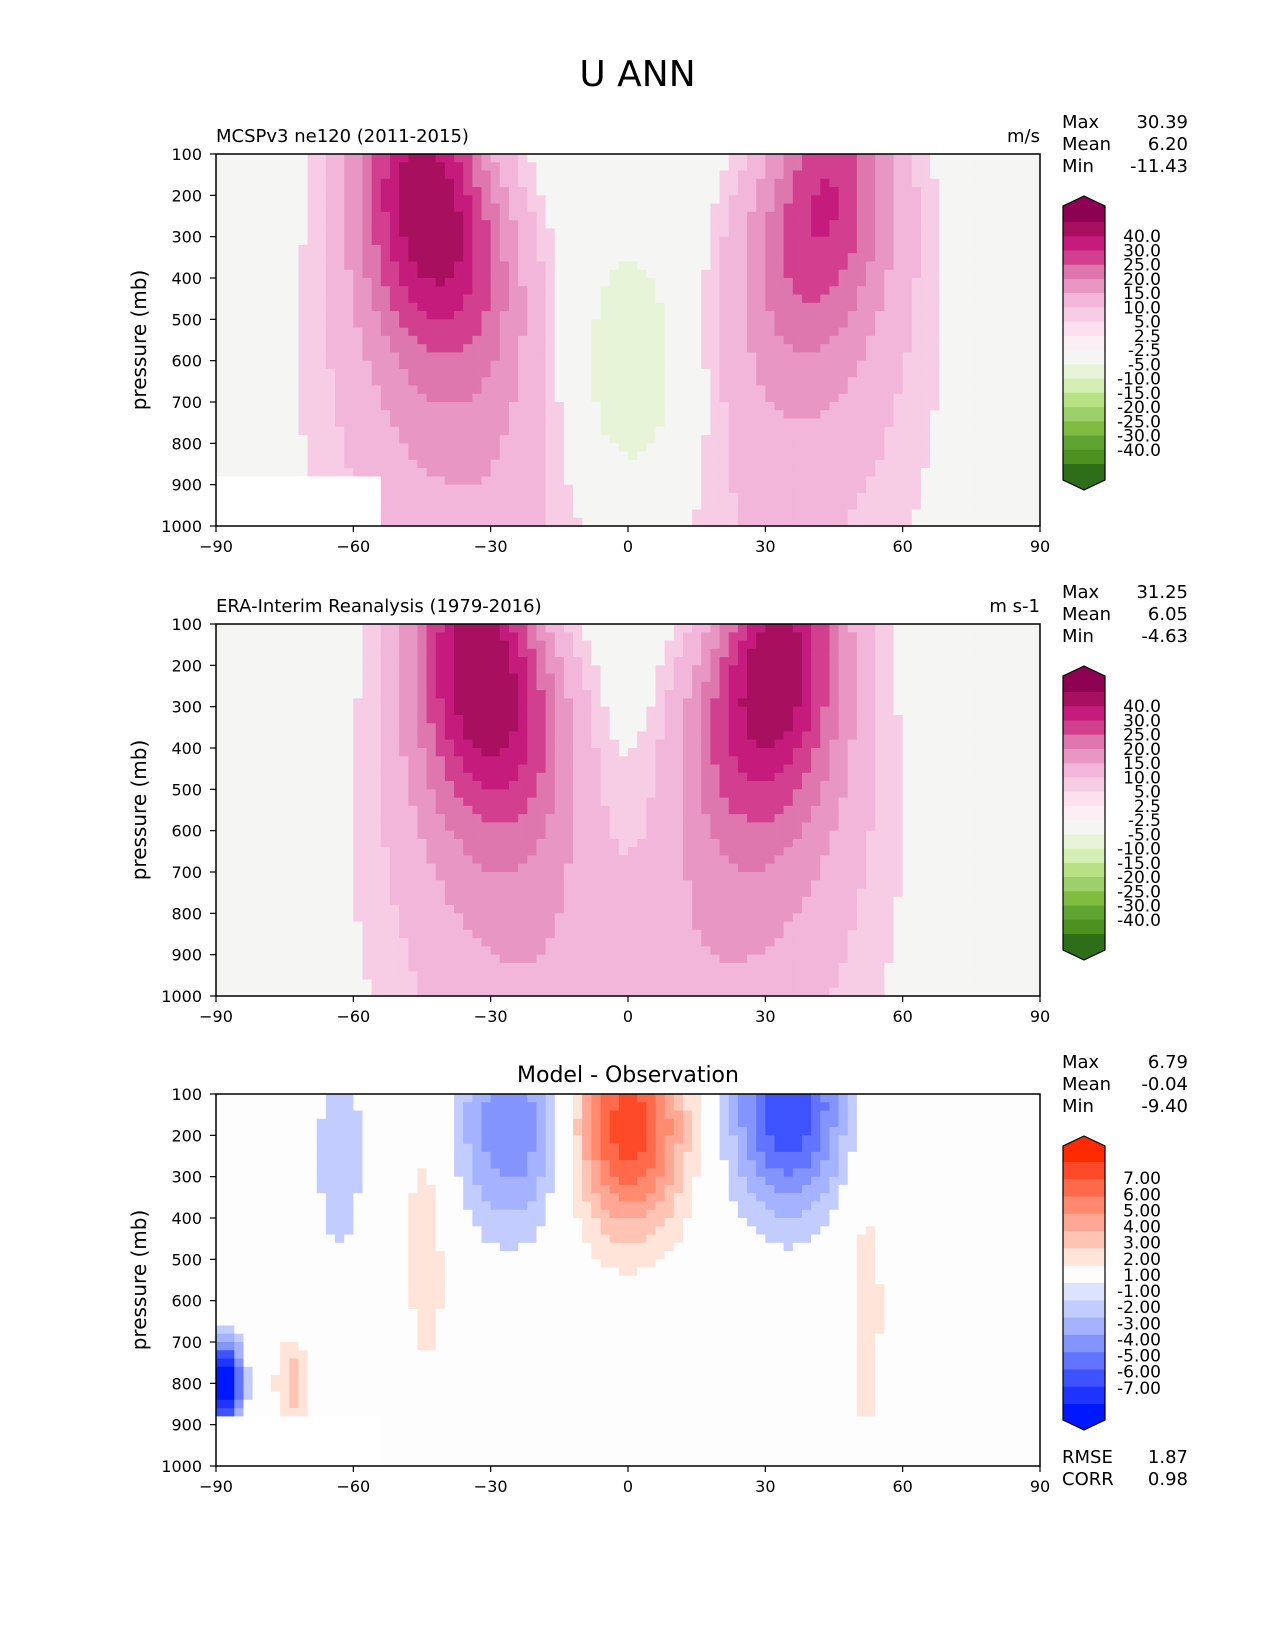 The image size is (1275, 1650). Describe the element at coordinates (1084, 414) in the screenshot. I see `colorbar-swatch` at that location.